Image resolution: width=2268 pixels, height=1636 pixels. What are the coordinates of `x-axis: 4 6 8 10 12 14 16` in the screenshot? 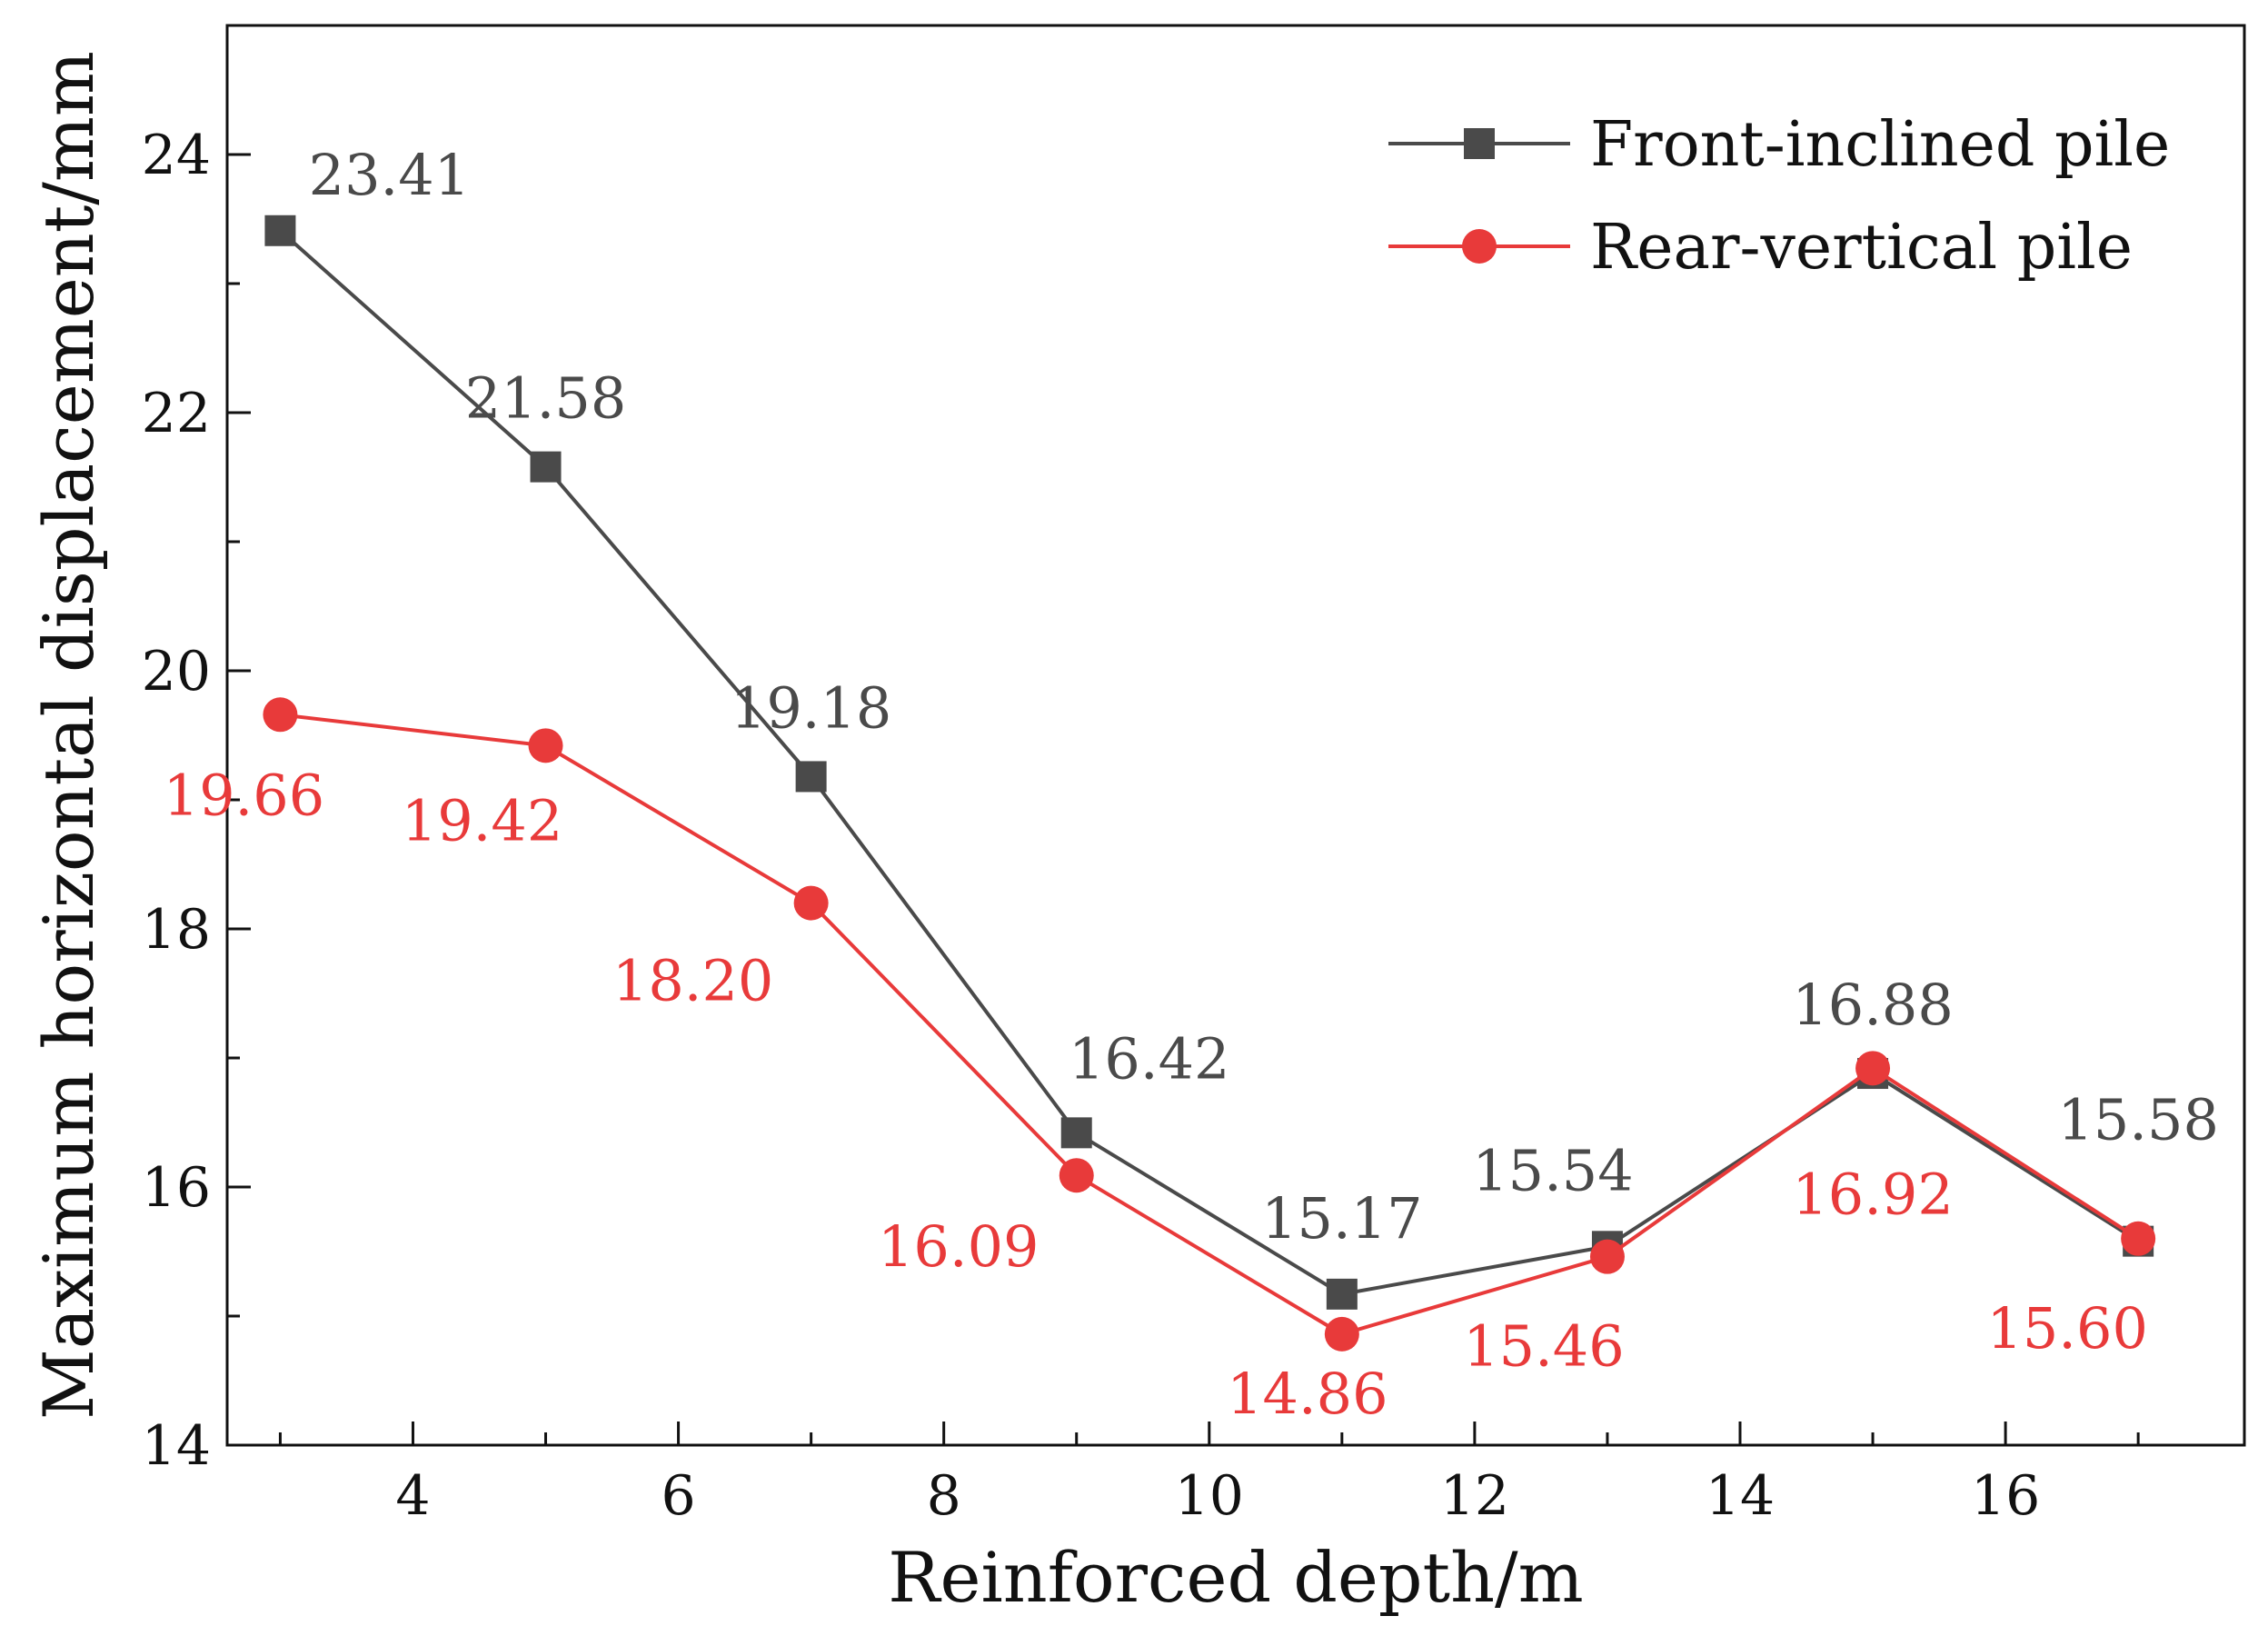 It's located at (1209, 1475).